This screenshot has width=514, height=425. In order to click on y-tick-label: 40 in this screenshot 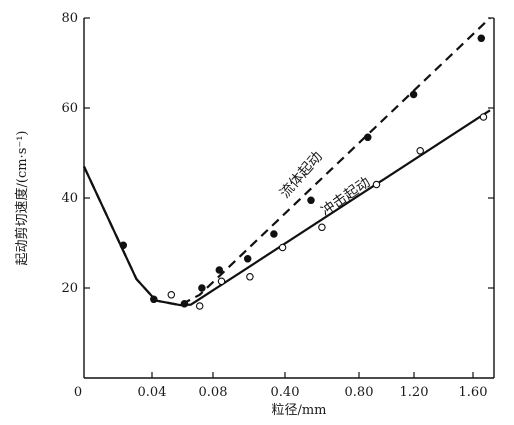, I will do `click(69, 198)`.